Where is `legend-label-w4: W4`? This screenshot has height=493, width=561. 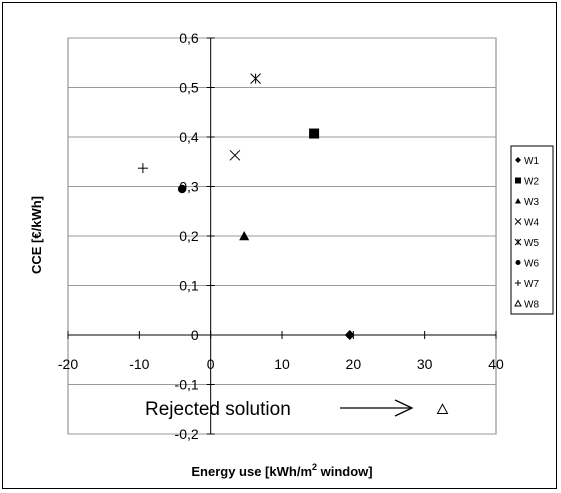 legend-label-w4: W4 is located at coordinates (531, 223).